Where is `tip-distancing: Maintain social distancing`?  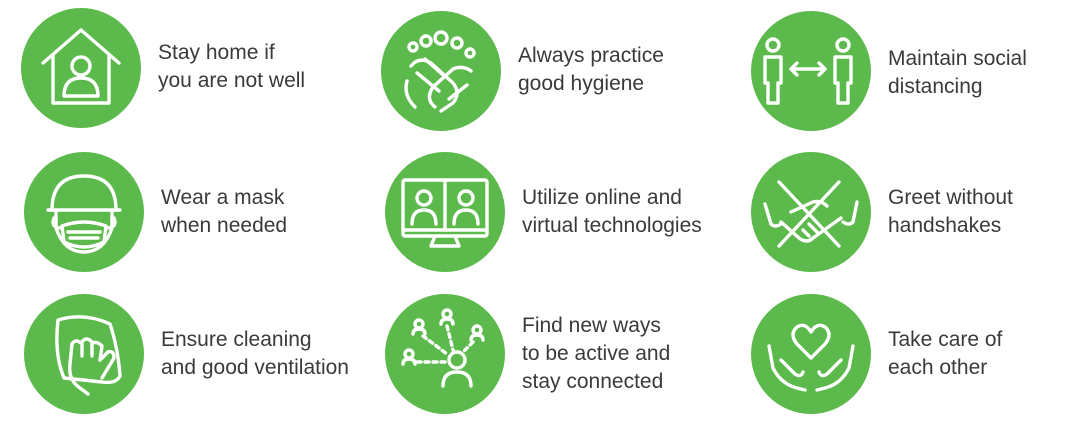 tip-distancing: Maintain social distancing is located at coordinates (910, 72).